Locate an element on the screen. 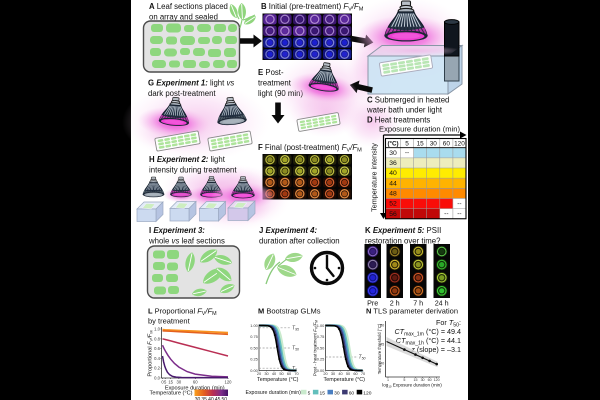 This screenshot has width=600, height=400. svg-text: 0.6 is located at coordinates (157, 348).